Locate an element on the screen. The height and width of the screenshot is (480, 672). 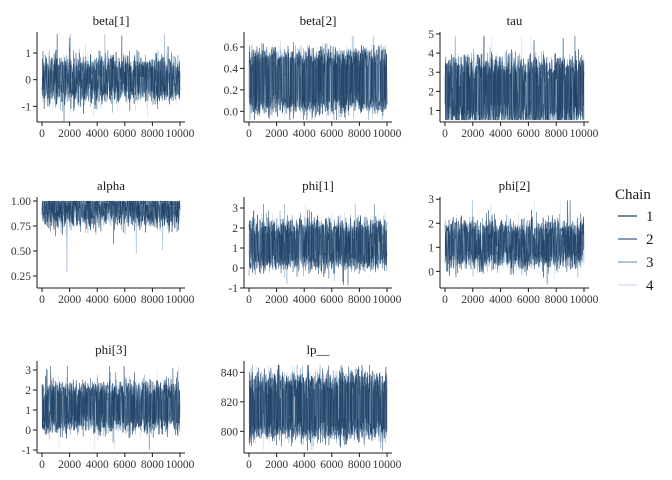
panel-tau: tau 5 4 3 2 10 2000 4000 6000 8000 10000 is located at coordinates (513, 76).